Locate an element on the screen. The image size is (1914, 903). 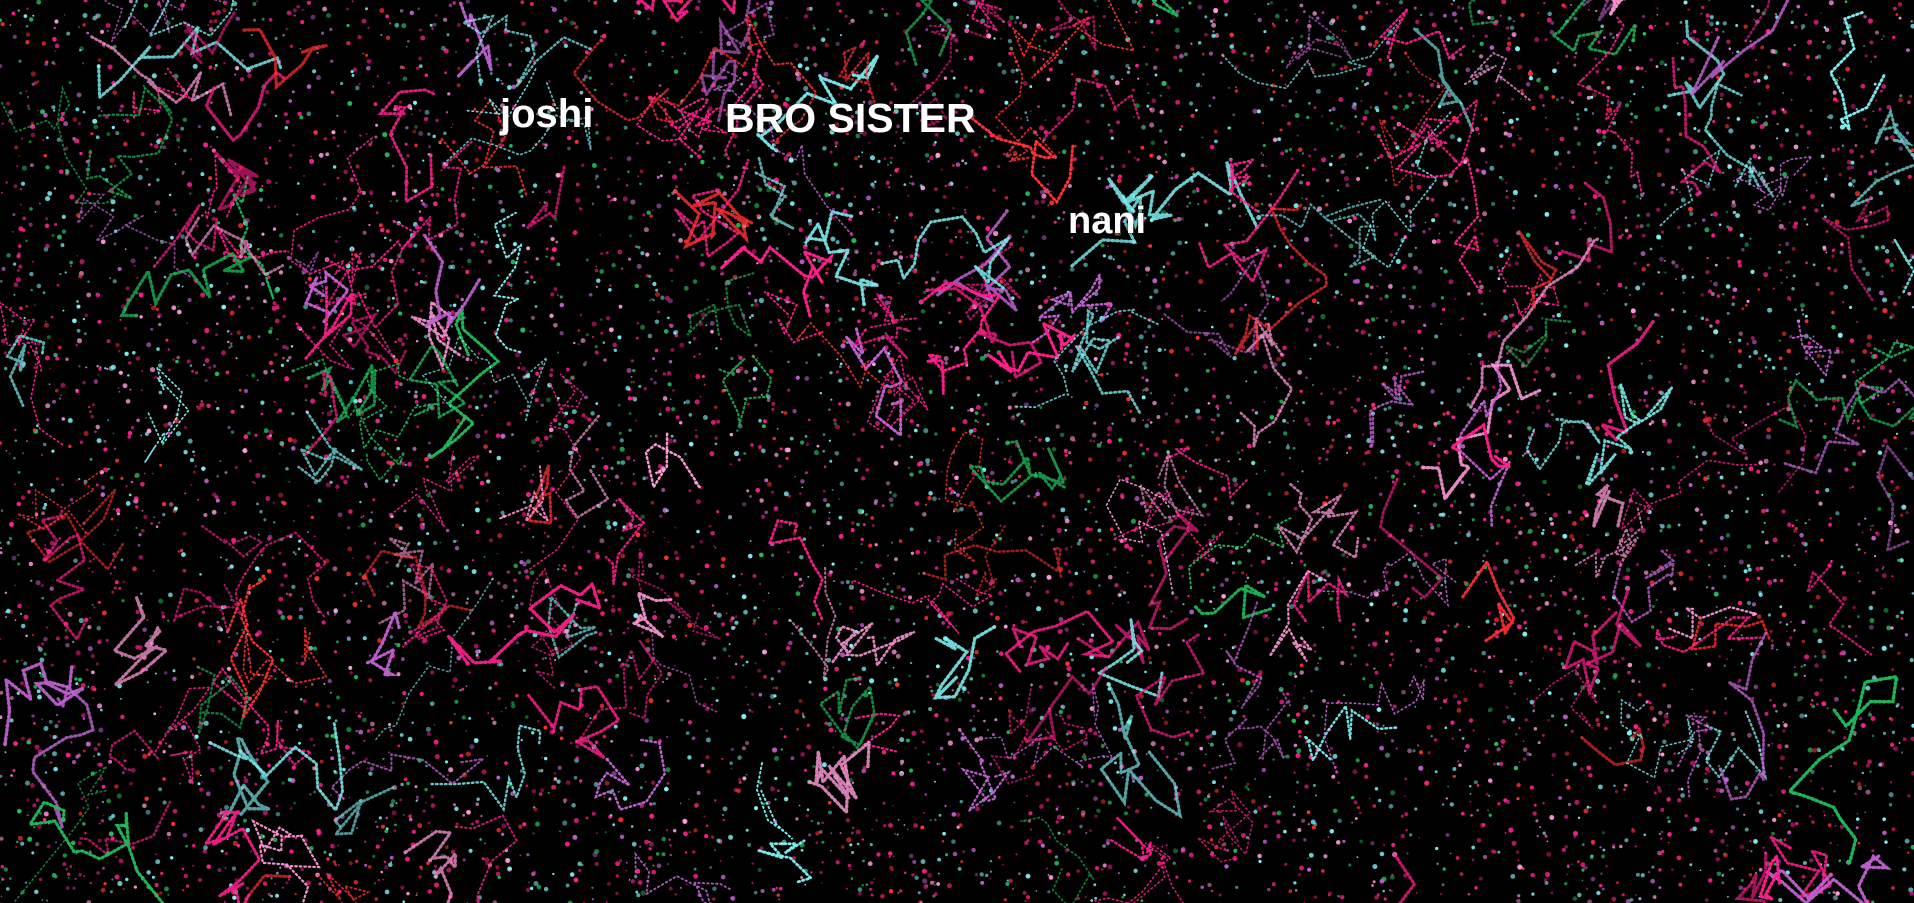
label-joshi: joshi is located at coordinates (547, 114).